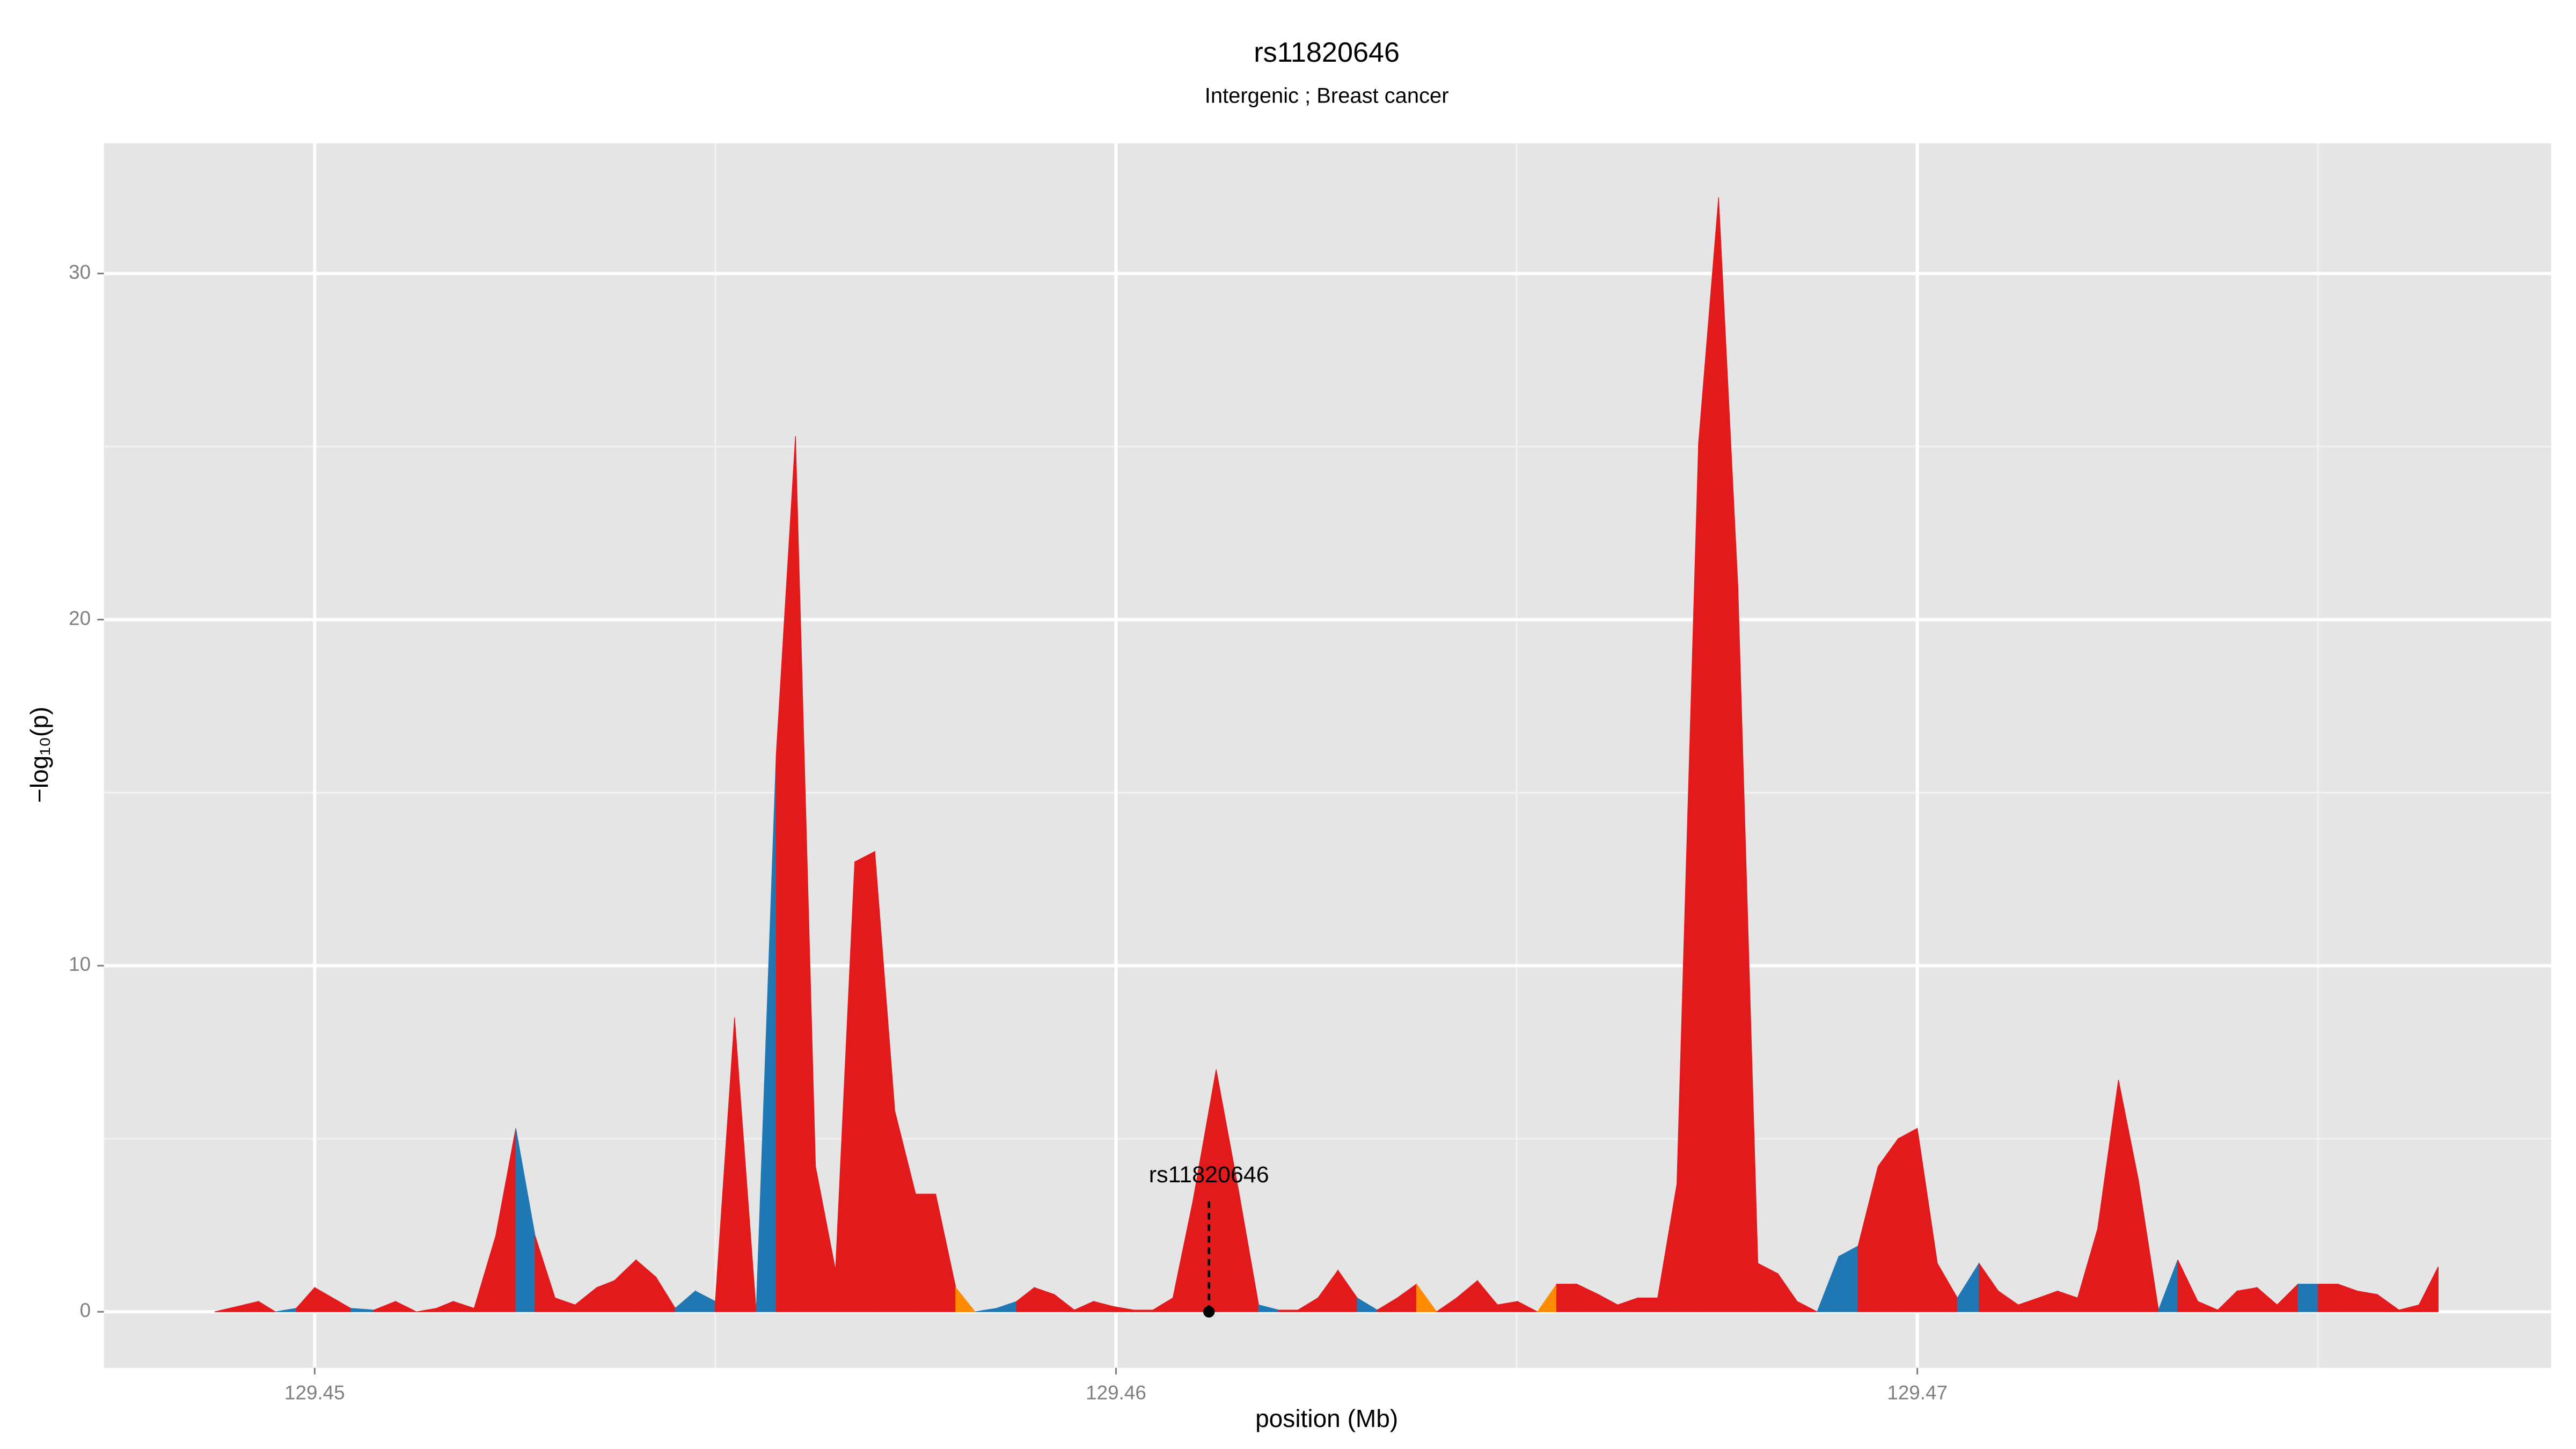 This screenshot has width=2576, height=1449. Describe the element at coordinates (1917, 1393) in the screenshot. I see `x-tick-label: 129.47` at that location.